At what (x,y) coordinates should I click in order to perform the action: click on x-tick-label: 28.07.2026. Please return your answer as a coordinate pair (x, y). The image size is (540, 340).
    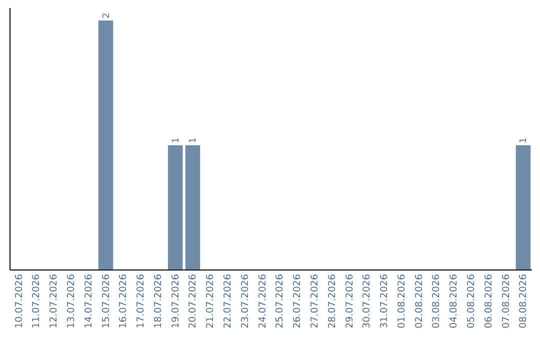
    Looking at the image, I should click on (332, 301).